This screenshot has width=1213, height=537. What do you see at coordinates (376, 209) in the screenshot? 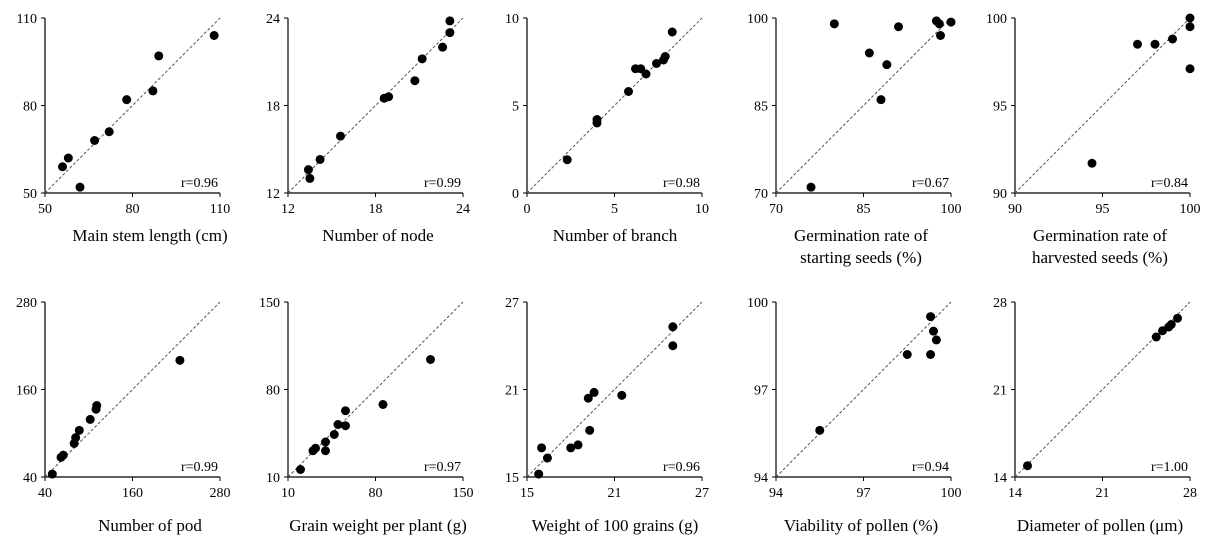
I see `x-tick-label: 18` at bounding box center [376, 209].